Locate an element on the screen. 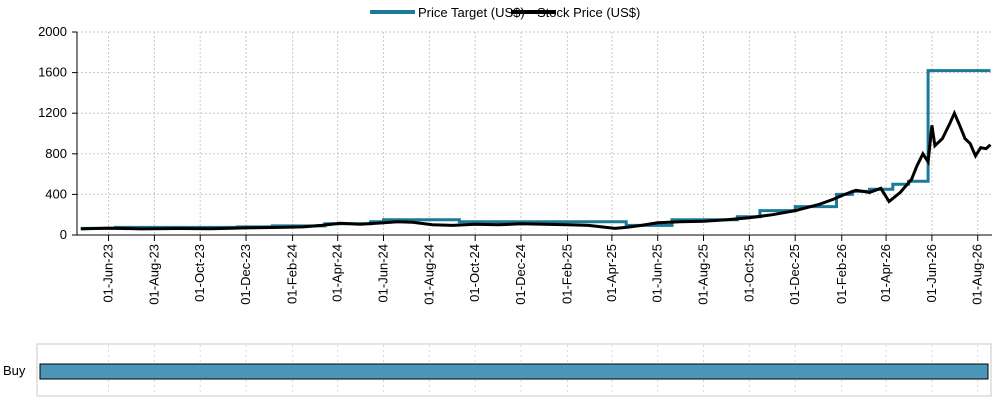 The height and width of the screenshot is (400, 998). x-tick-label: 01-Aug-24 is located at coordinates (428, 274).